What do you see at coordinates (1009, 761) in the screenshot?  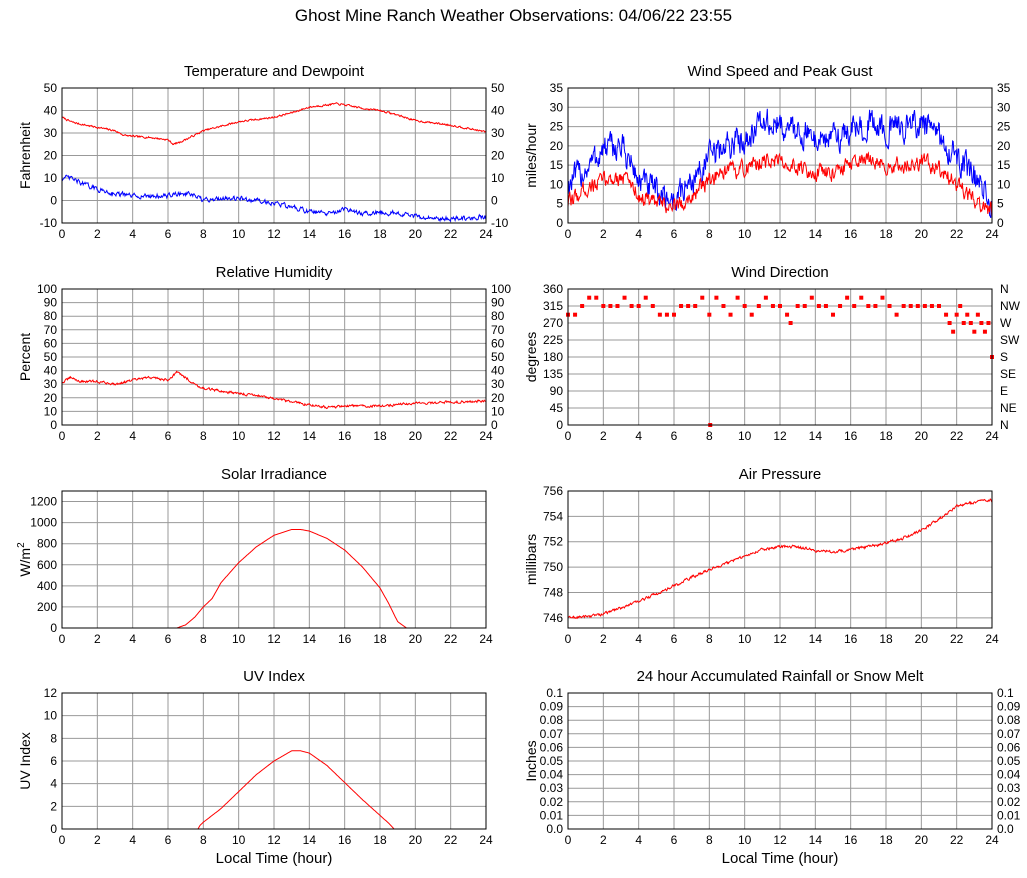 I see `y-tick-label-right: 0.05` at bounding box center [1009, 761].